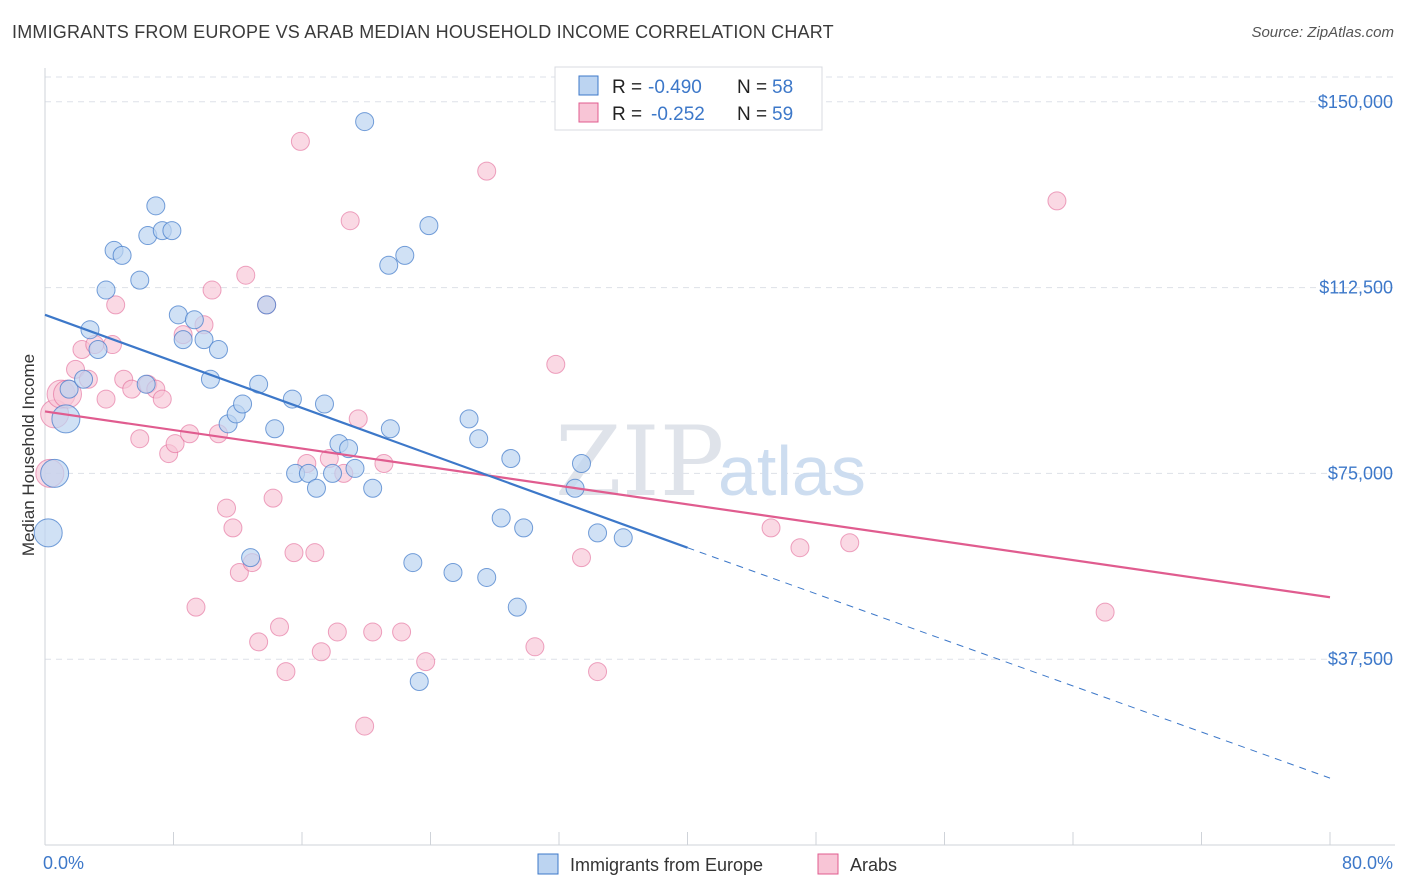 This screenshot has width=1406, height=892. What do you see at coordinates (710, 462) in the screenshot?
I see `watermark: ZIP atlas` at bounding box center [710, 462].